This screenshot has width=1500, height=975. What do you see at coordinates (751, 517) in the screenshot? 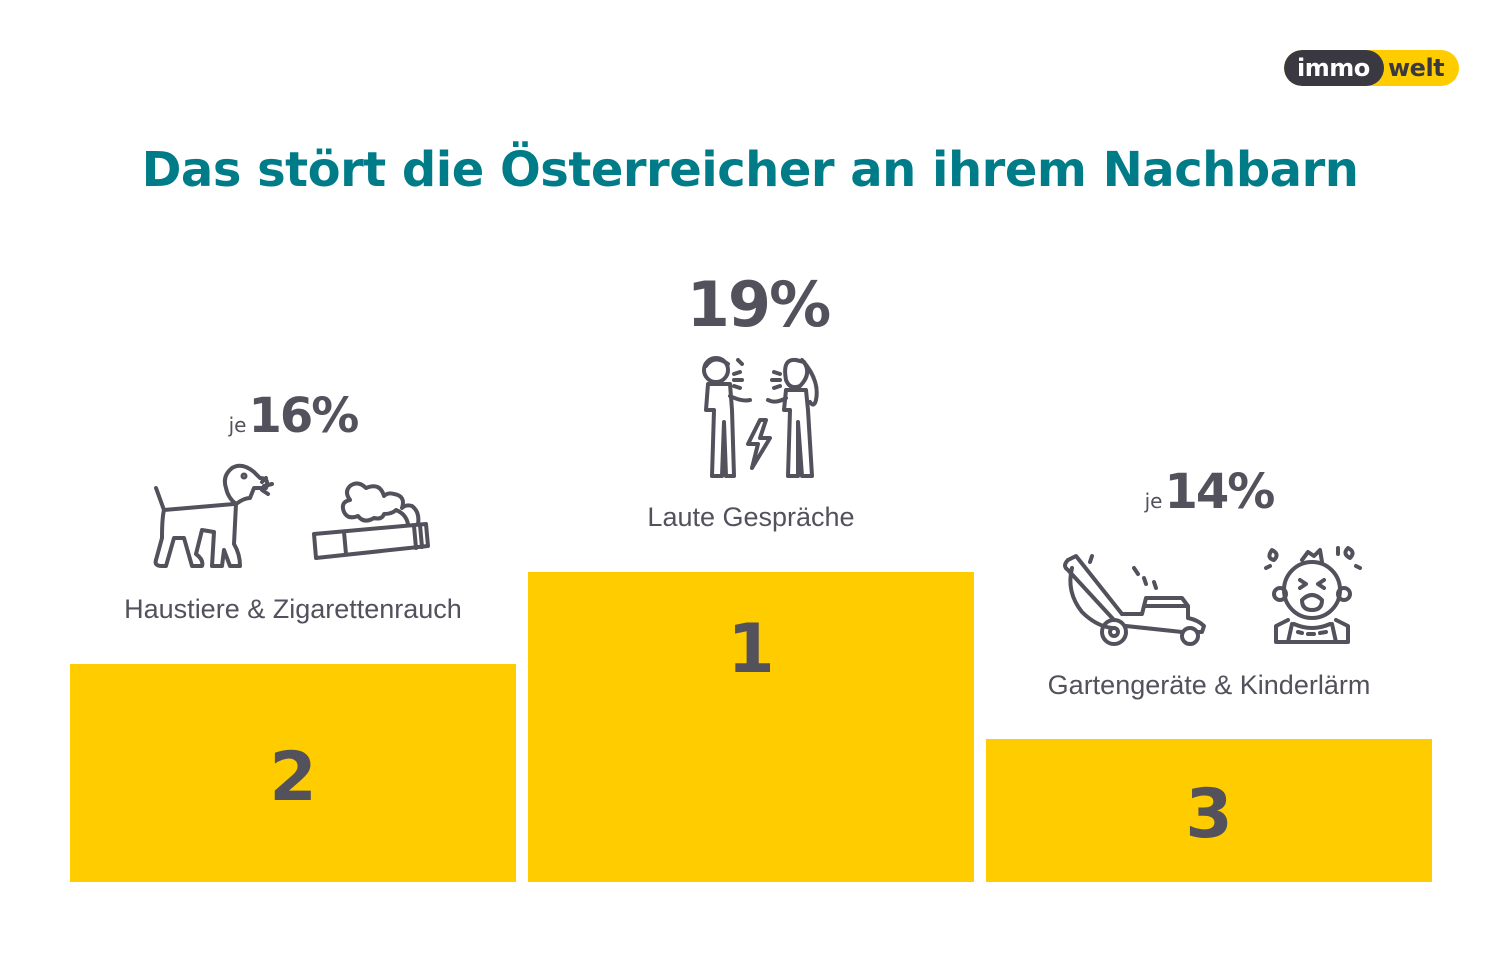
I see `label-place-1: Laute Gespräche` at bounding box center [751, 517].